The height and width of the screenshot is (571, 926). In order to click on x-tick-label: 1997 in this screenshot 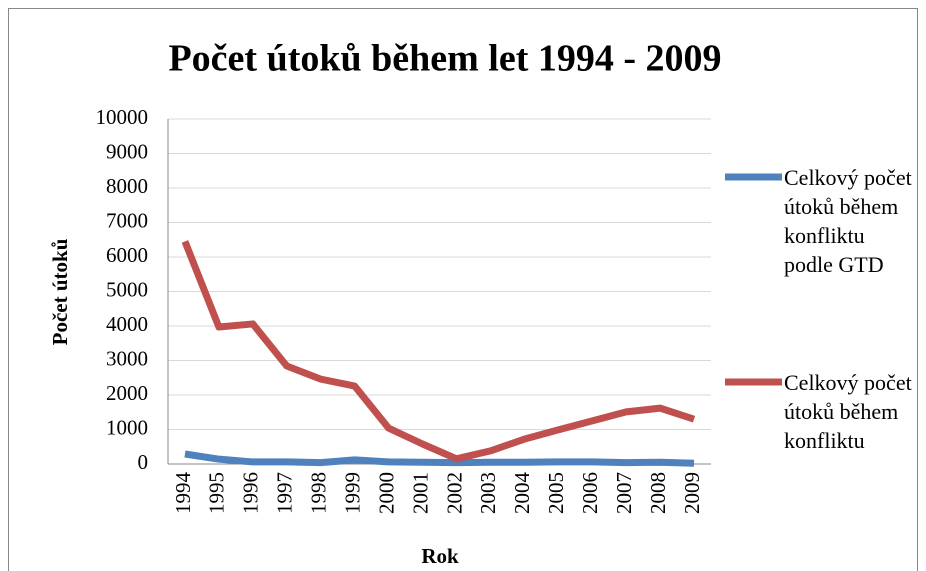, I will do `click(285, 493)`.